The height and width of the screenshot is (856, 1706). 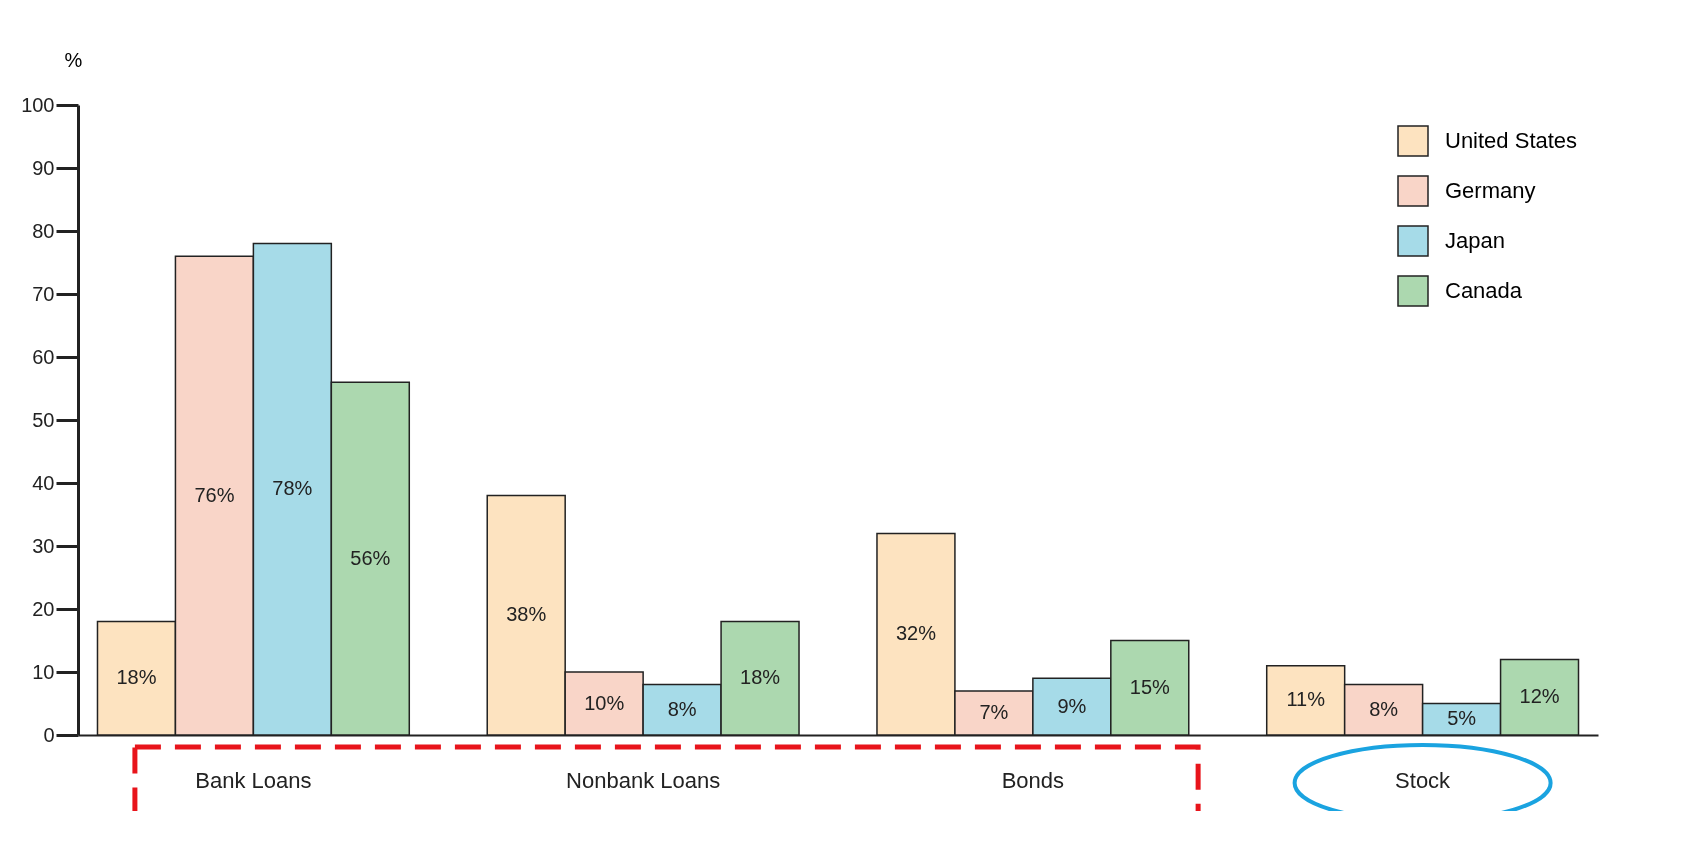 What do you see at coordinates (1423, 780) in the screenshot?
I see `x-tick-label: Stock` at bounding box center [1423, 780].